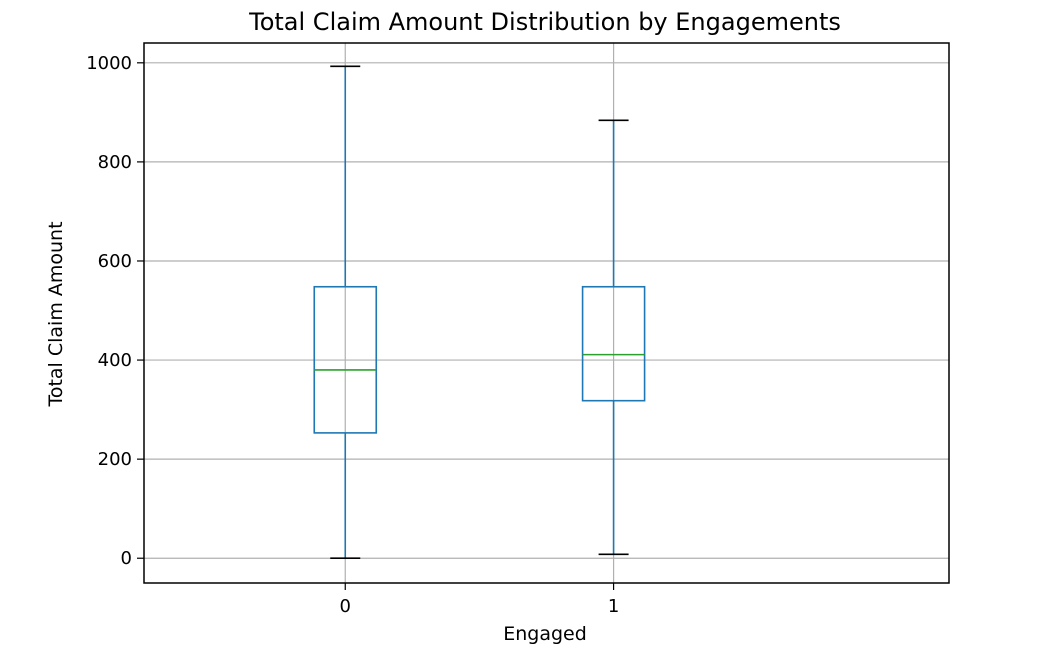  What do you see at coordinates (126, 558) in the screenshot?
I see `y-tick-label: 0` at bounding box center [126, 558].